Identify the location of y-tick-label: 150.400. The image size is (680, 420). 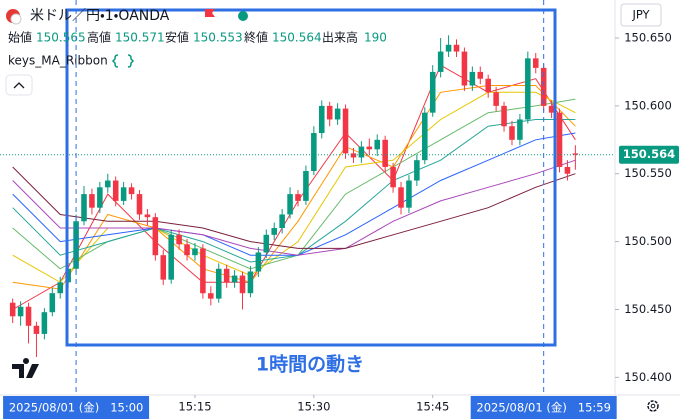
(648, 377).